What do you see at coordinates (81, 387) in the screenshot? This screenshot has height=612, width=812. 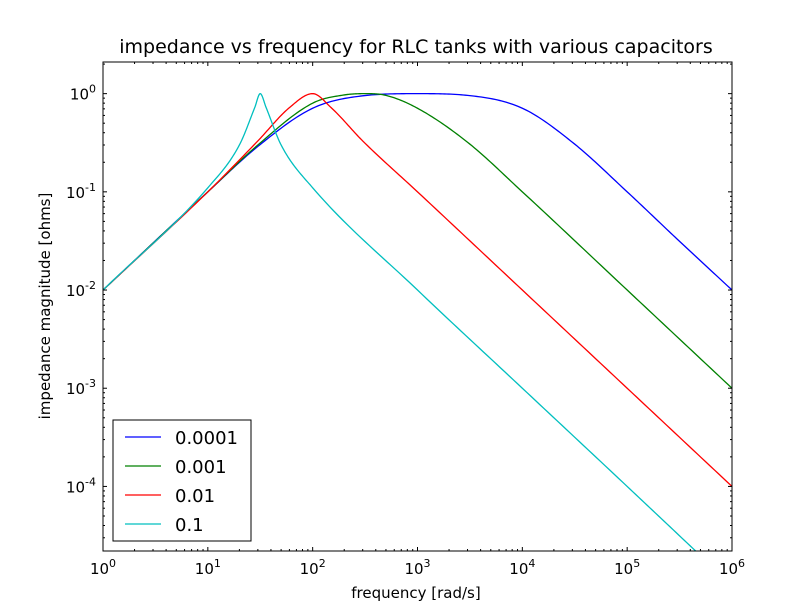 I see `y-tick-label: 10⁻³` at bounding box center [81, 387].